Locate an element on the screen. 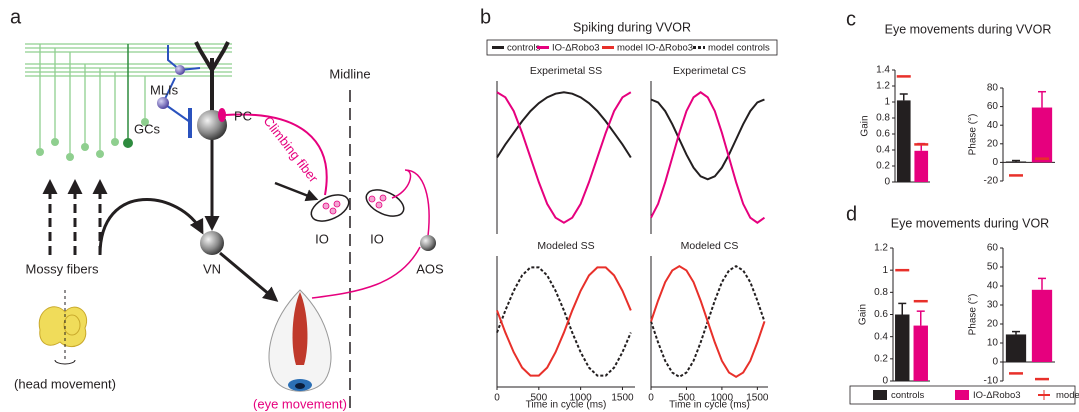 The height and width of the screenshot is (412, 1079). panel-label: a is located at coordinates (16, 17).